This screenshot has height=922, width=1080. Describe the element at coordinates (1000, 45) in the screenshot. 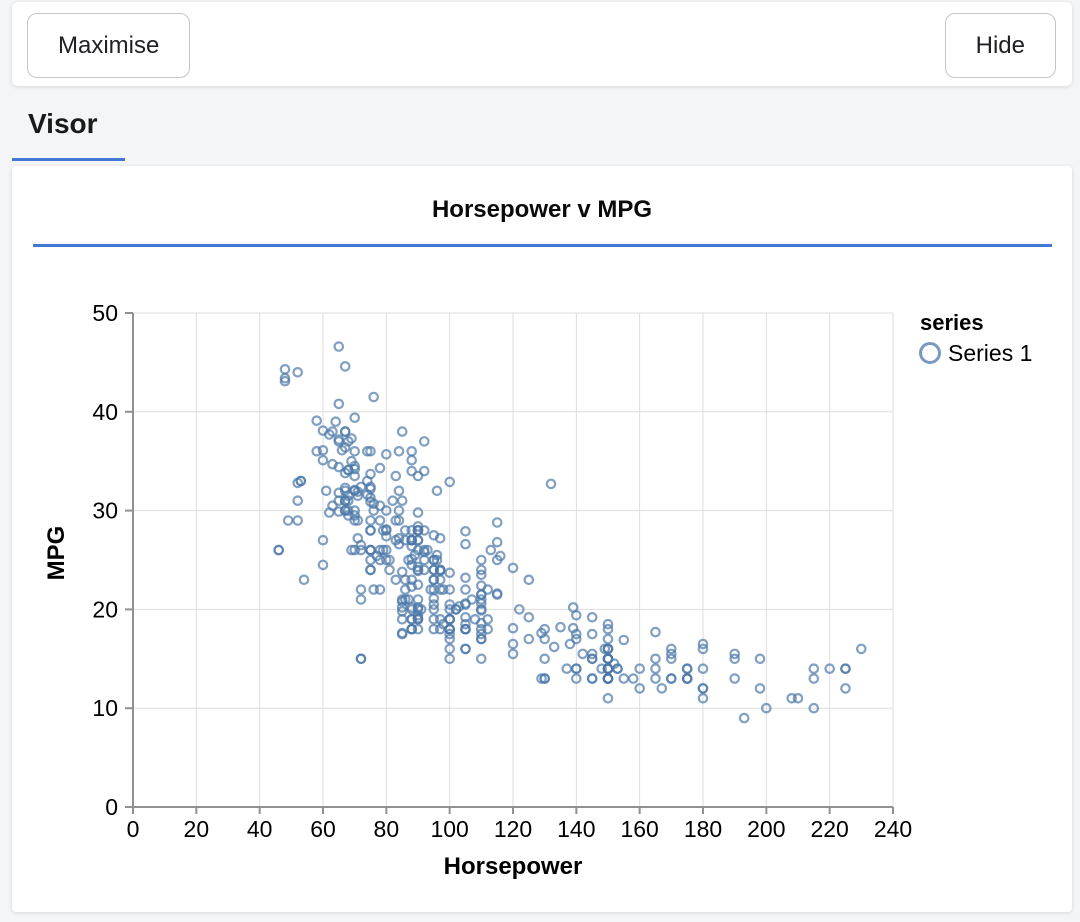

I see `hide-button: Hide` at that location.